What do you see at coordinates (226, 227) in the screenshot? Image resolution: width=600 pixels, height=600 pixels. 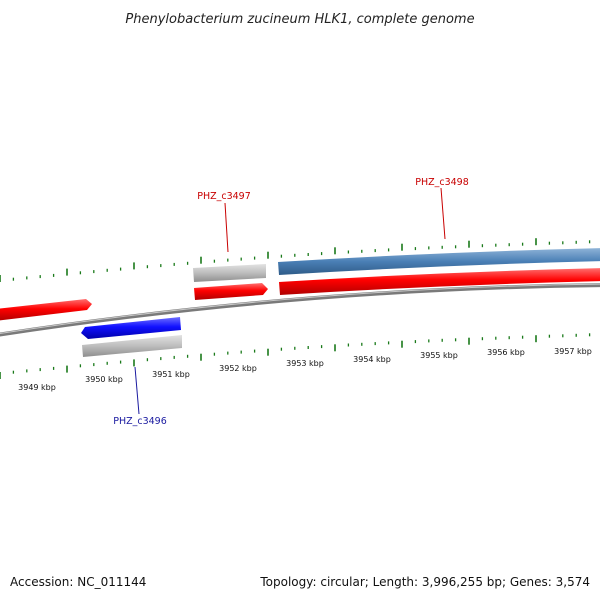 I see `leader-phz-c3497` at bounding box center [226, 227].